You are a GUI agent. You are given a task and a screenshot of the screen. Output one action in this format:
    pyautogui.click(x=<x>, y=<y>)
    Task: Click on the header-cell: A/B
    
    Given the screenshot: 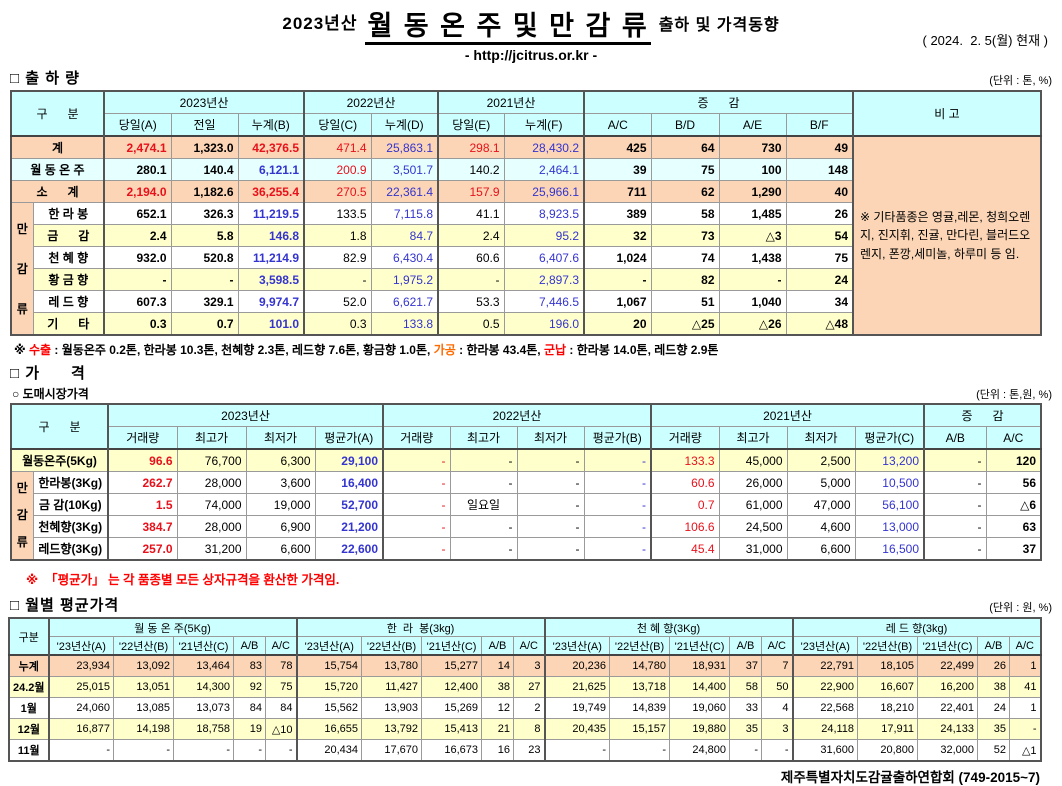 What is the action you would take?
    pyautogui.click(x=955, y=438)
    